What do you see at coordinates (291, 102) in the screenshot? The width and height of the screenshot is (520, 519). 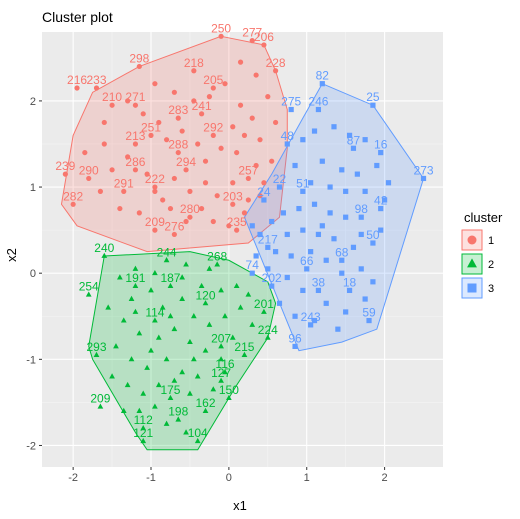 I see `point-label: 275` at bounding box center [291, 102].